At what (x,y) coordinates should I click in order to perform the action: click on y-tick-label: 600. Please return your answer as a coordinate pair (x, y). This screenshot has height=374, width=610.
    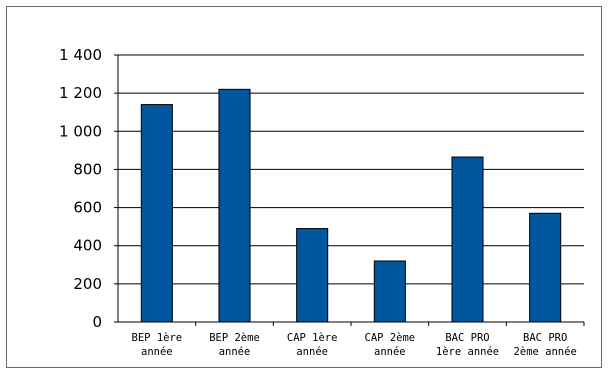
    Looking at the image, I should click on (87, 208).